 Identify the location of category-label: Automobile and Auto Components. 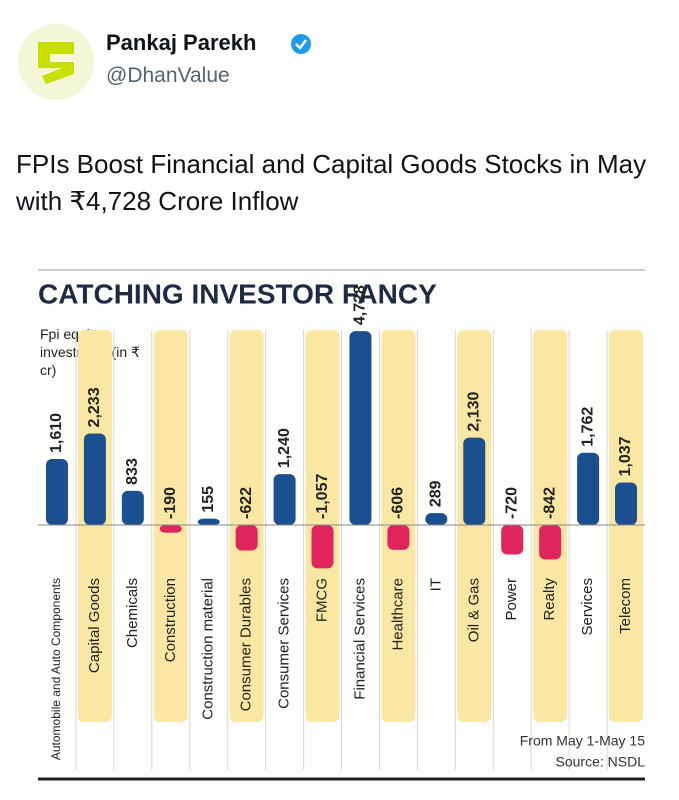
(56, 669).